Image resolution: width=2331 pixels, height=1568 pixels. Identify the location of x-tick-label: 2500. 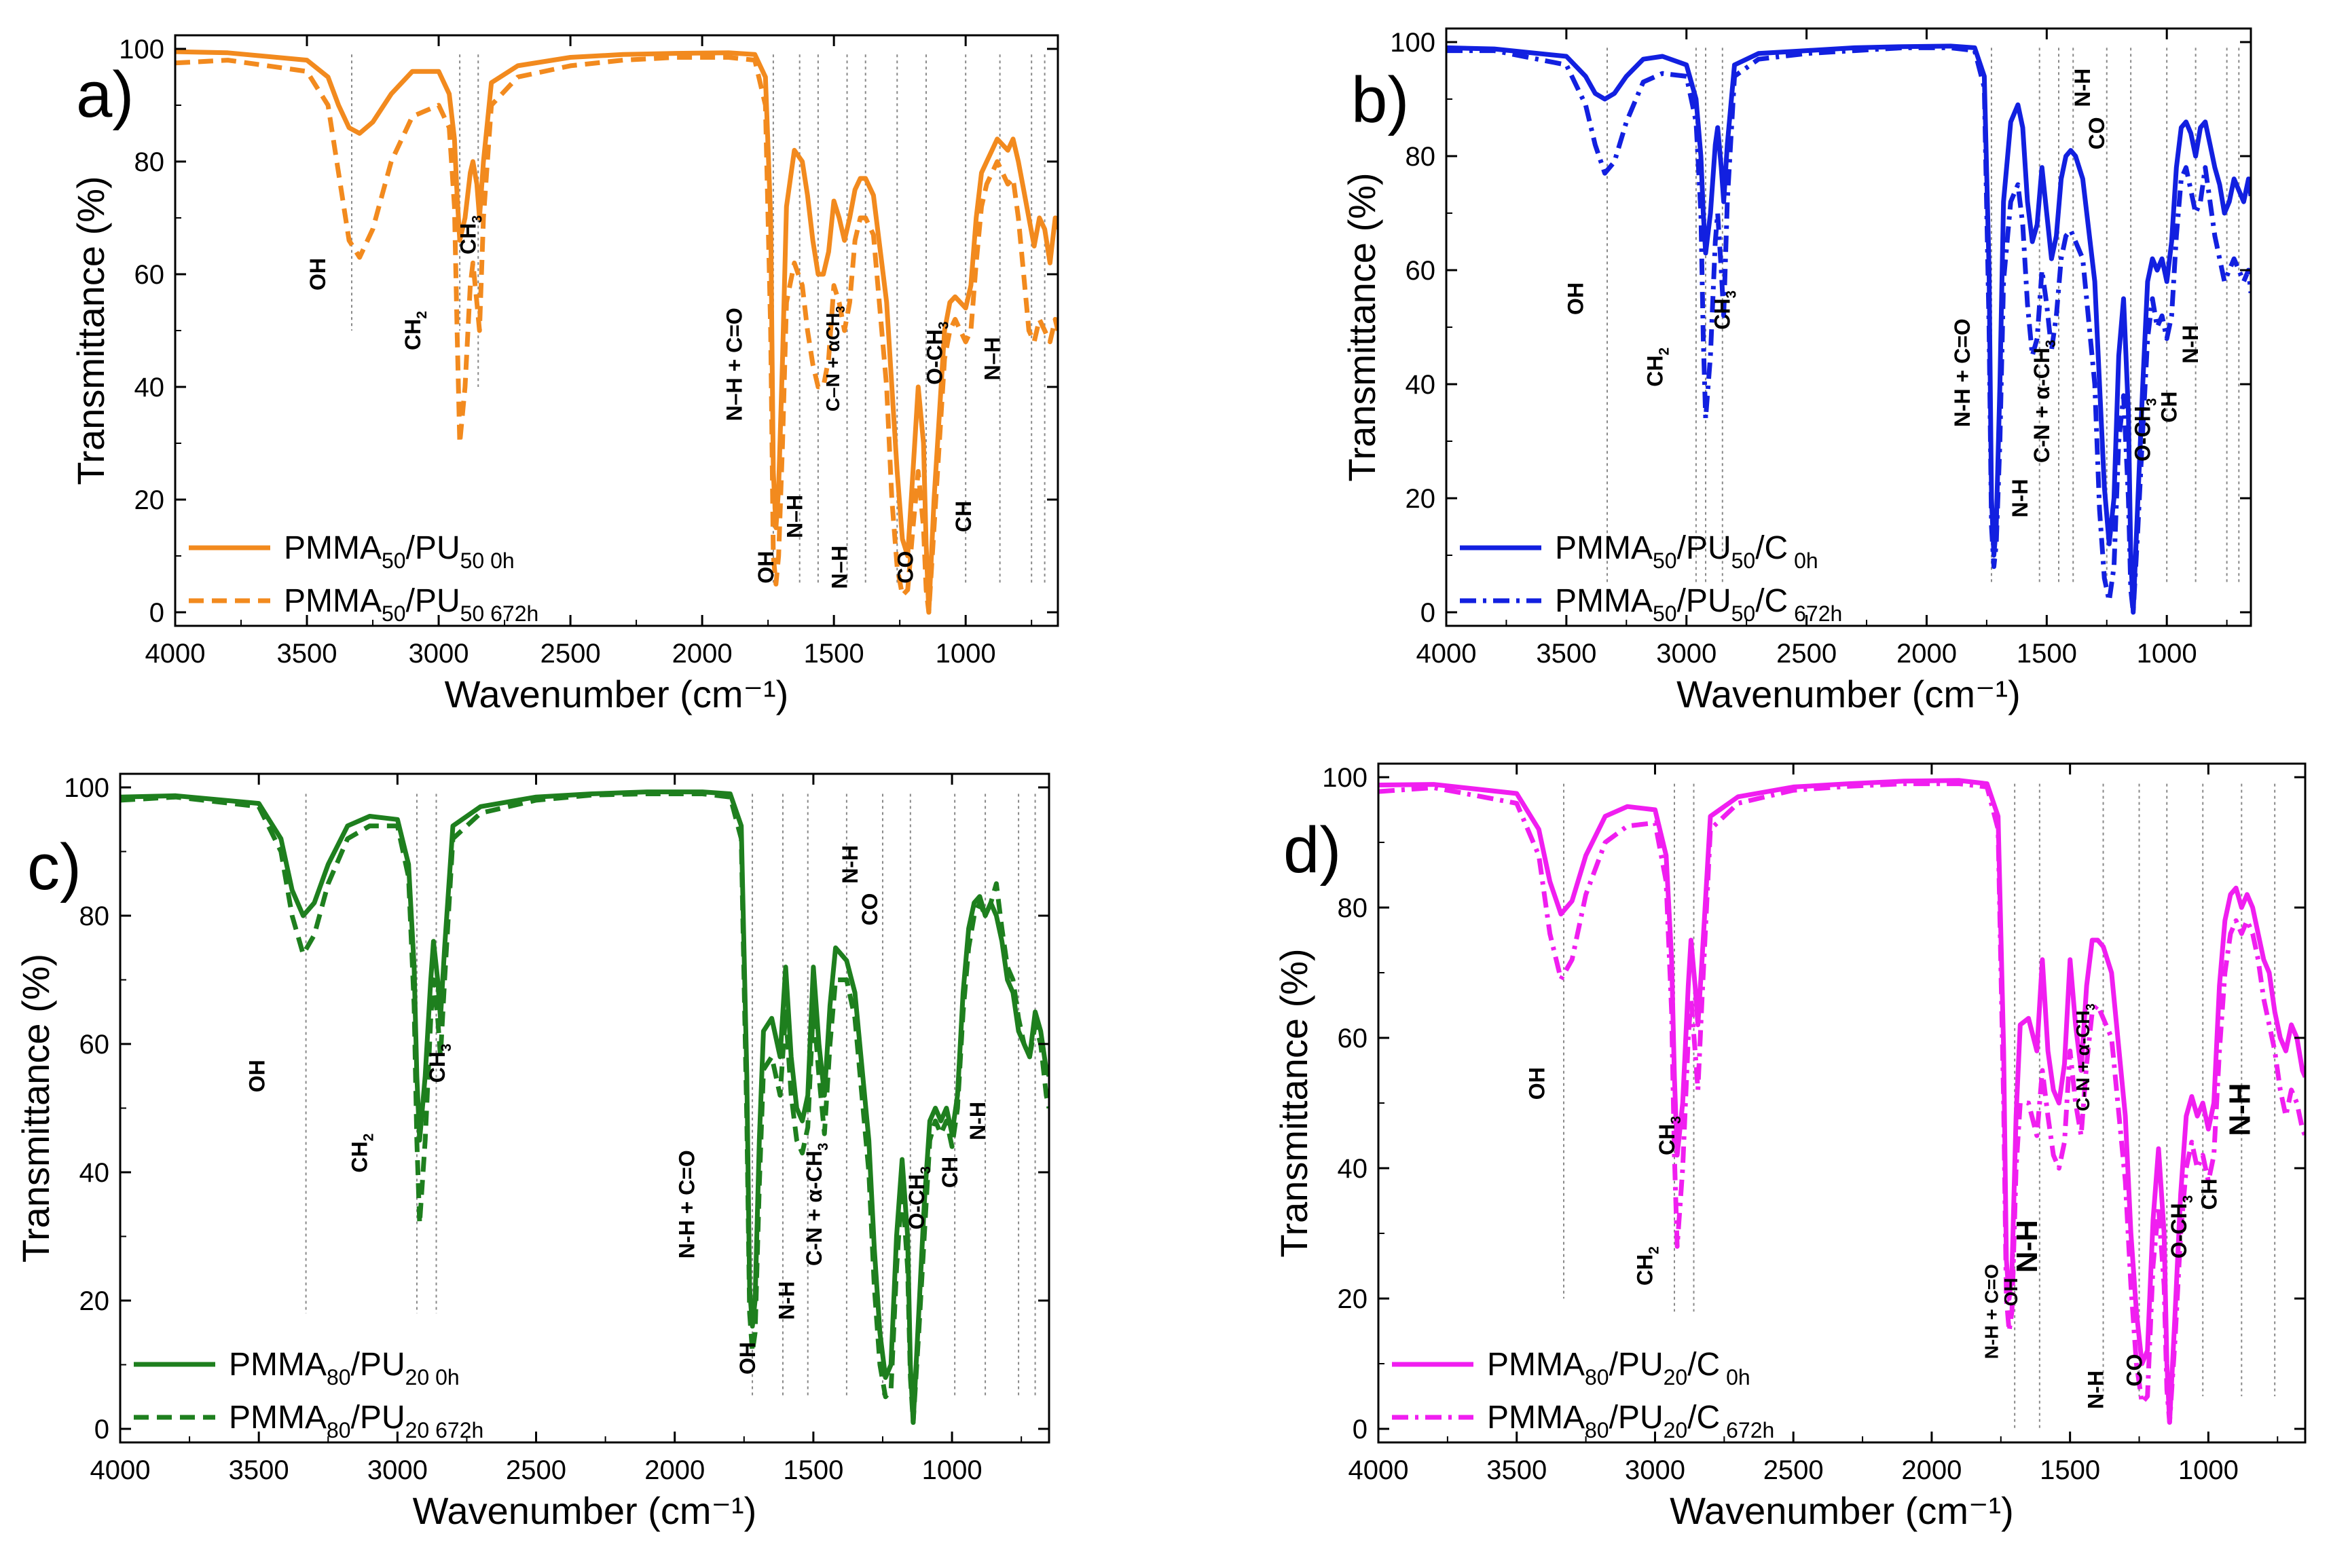
(1806, 654).